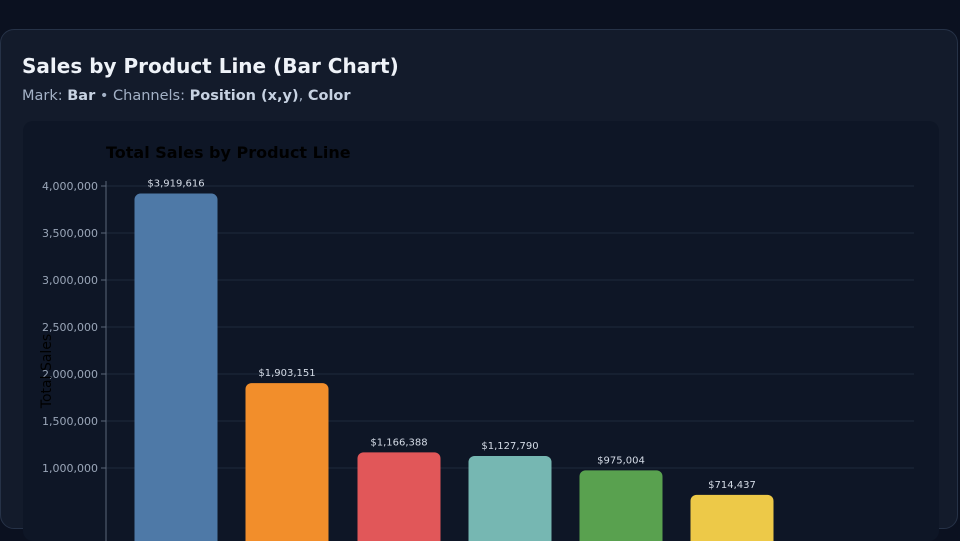 The width and height of the screenshot is (960, 541). I want to click on bar-value-label: $1,127,790, so click(509, 446).